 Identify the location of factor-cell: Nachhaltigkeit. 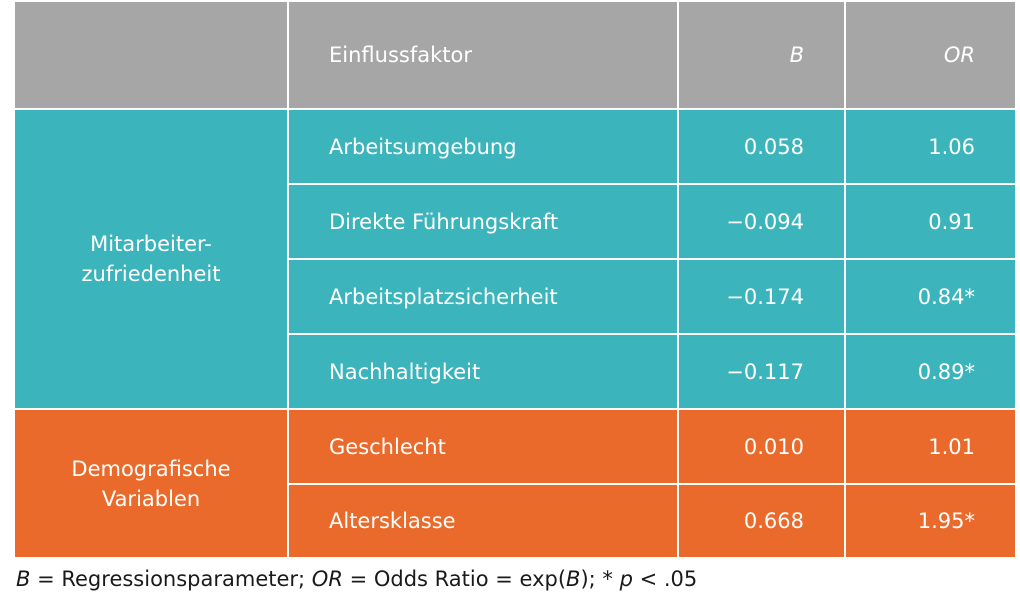
(484, 372).